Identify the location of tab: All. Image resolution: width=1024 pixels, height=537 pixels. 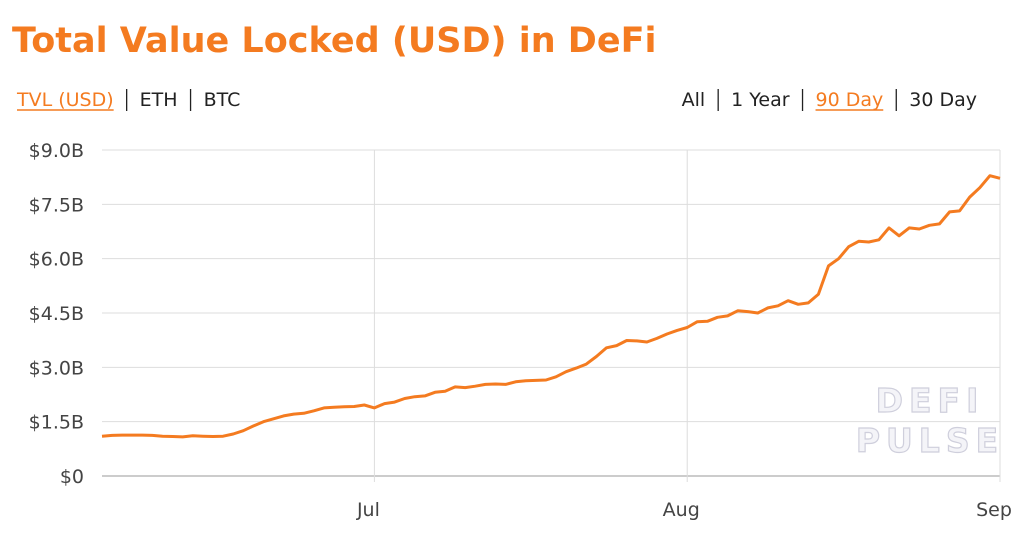
(694, 100).